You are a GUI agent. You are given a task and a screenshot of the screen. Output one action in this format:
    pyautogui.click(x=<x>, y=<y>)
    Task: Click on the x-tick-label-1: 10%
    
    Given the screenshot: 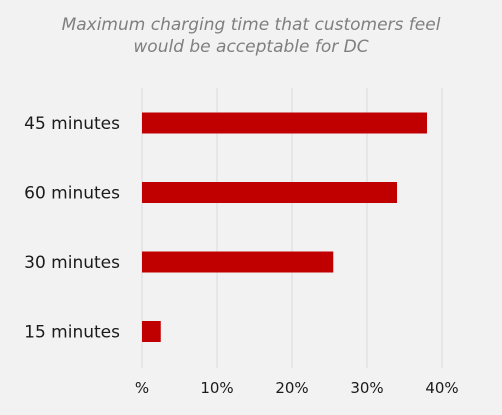 What is the action you would take?
    pyautogui.click(x=216, y=388)
    